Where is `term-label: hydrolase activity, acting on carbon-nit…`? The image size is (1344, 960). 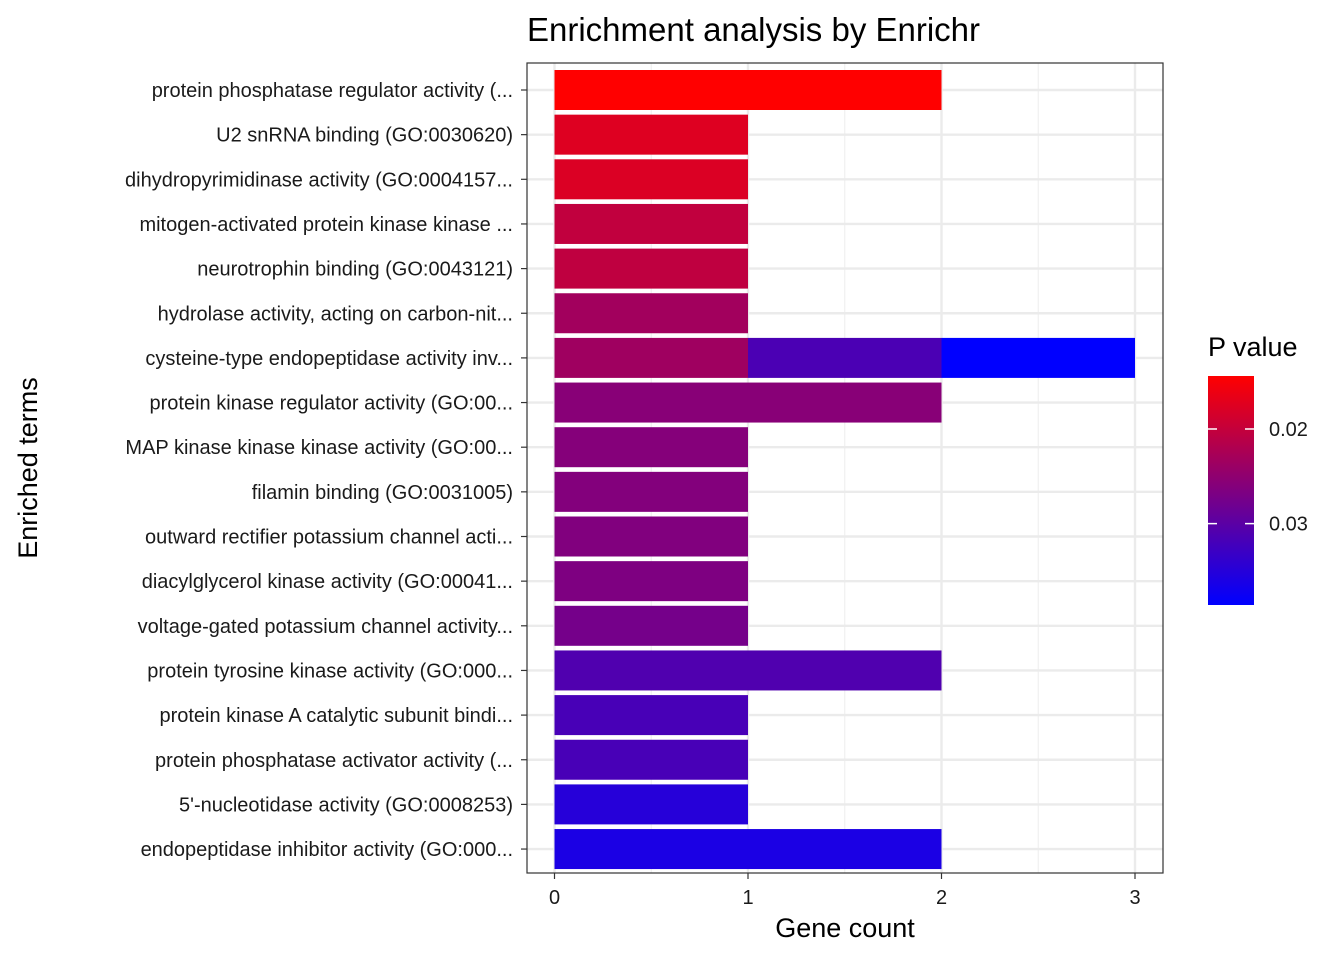
term-label: hydrolase activity, acting on carbon-nit… is located at coordinates (335, 314).